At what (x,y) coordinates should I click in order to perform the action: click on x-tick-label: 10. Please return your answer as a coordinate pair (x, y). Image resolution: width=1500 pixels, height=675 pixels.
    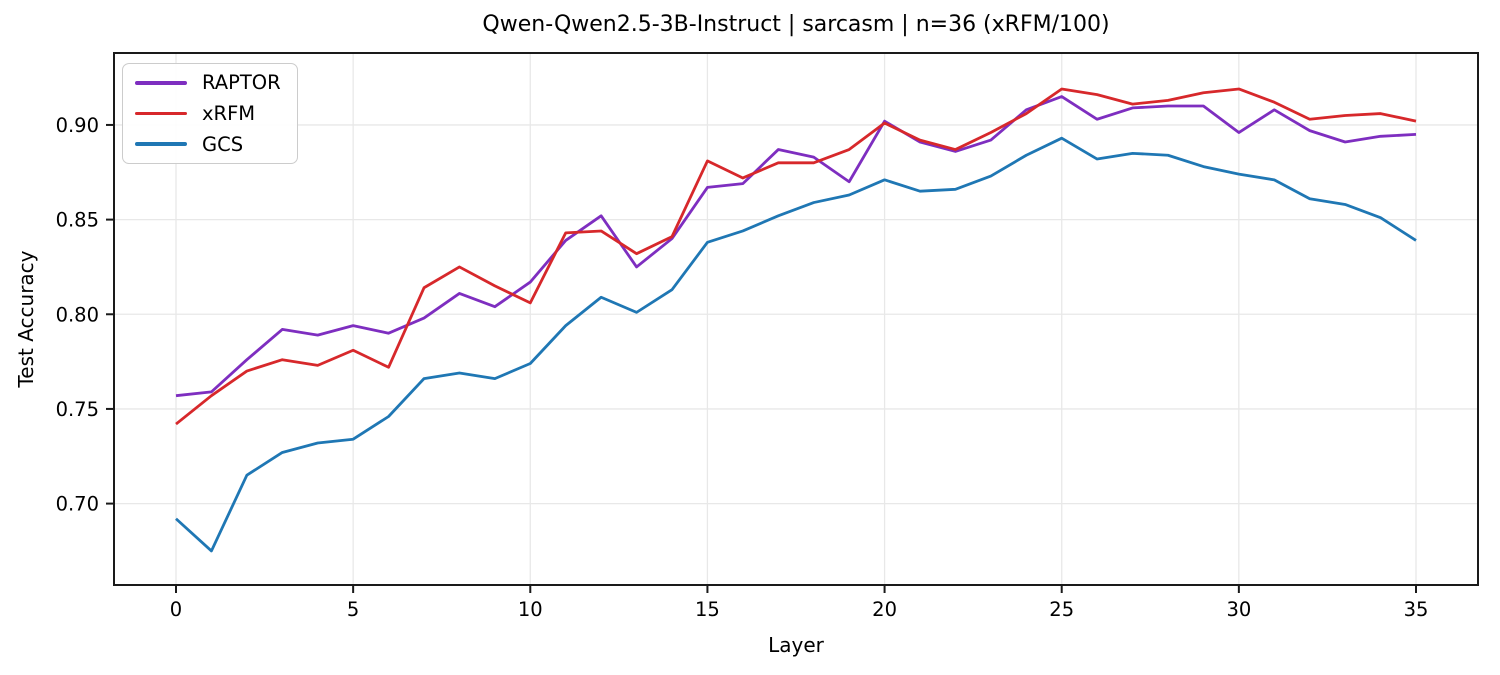
    Looking at the image, I should click on (530, 609).